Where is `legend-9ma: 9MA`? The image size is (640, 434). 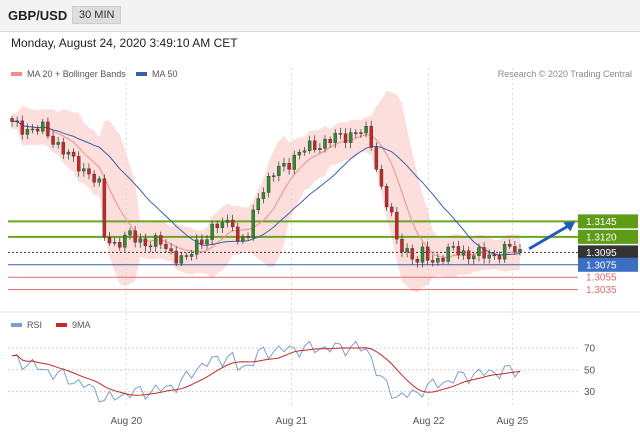
legend-9ma: 9MA is located at coordinates (73, 325).